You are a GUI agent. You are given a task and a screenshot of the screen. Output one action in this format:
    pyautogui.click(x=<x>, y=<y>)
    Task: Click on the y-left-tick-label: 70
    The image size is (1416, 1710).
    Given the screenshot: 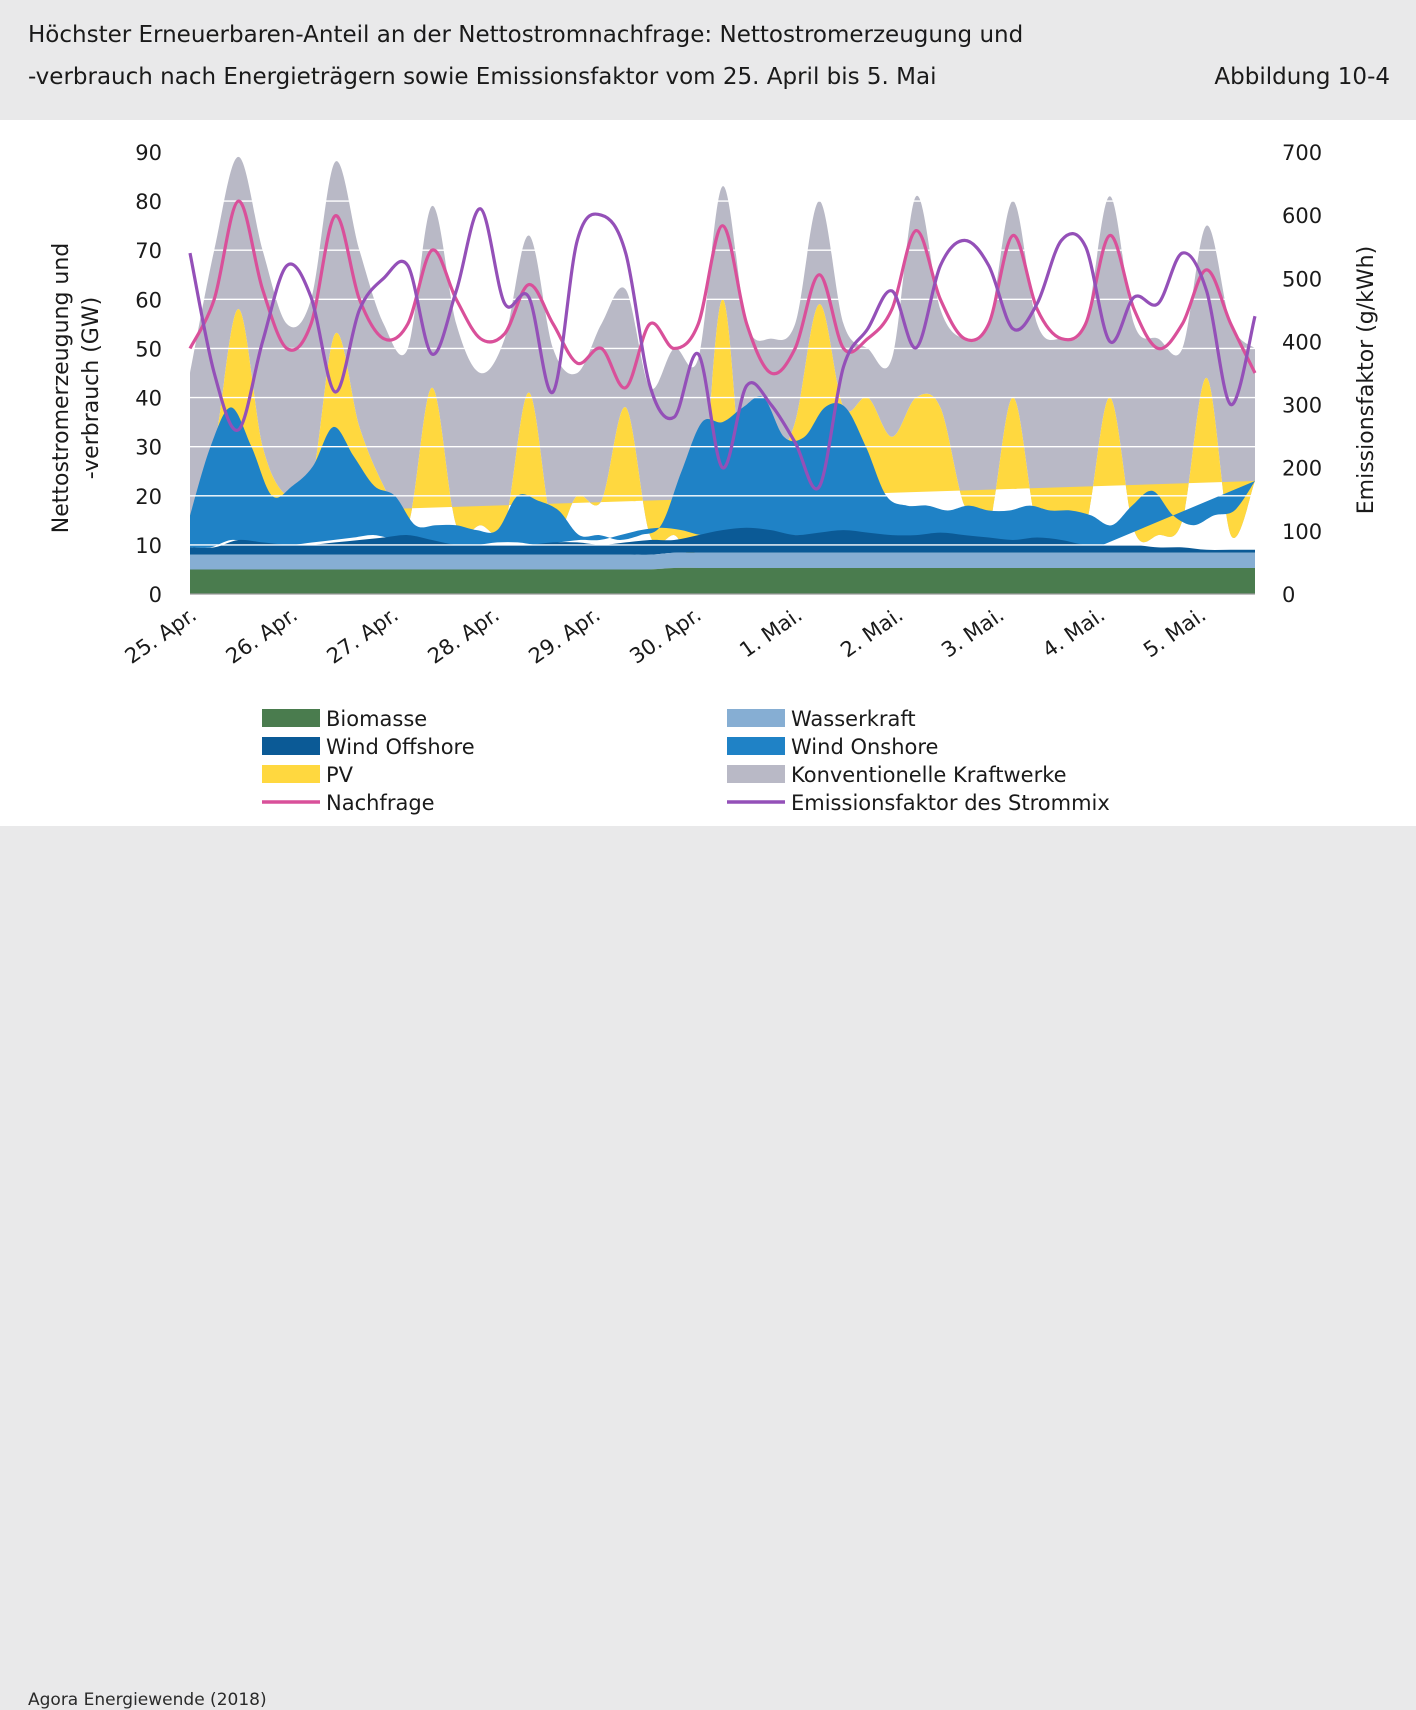 What is the action you would take?
    pyautogui.click(x=148, y=251)
    